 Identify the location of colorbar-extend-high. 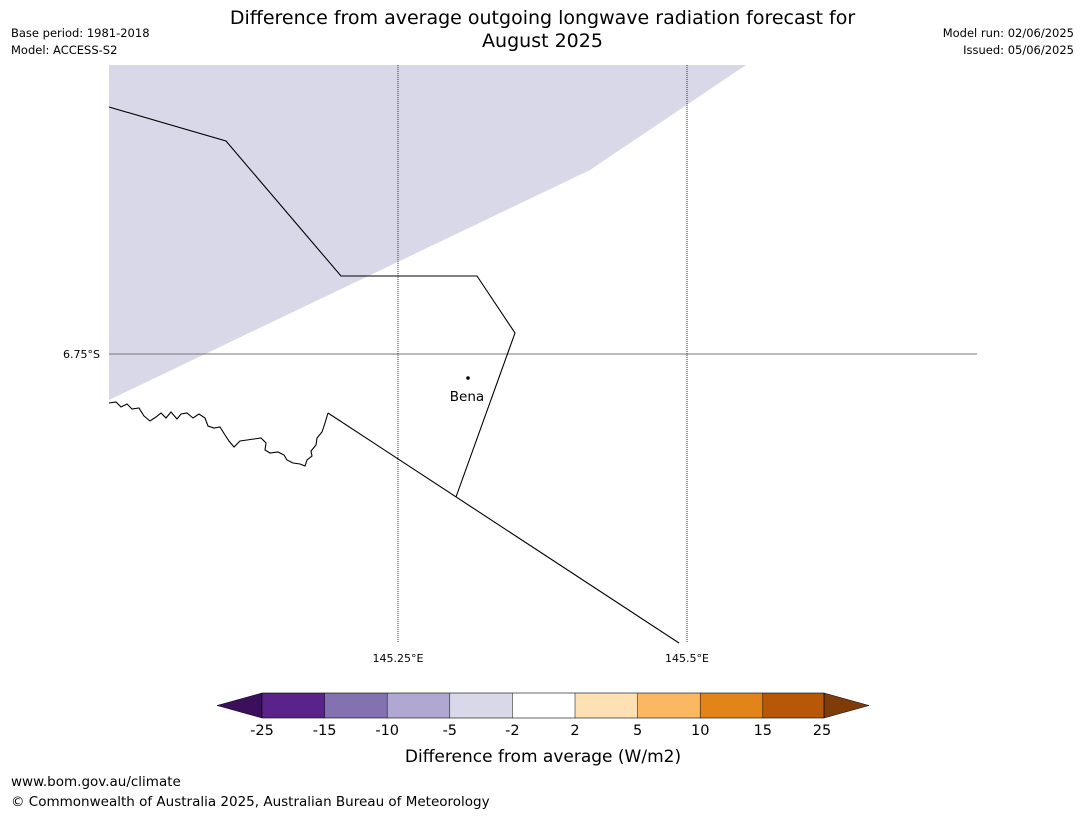
(846, 705).